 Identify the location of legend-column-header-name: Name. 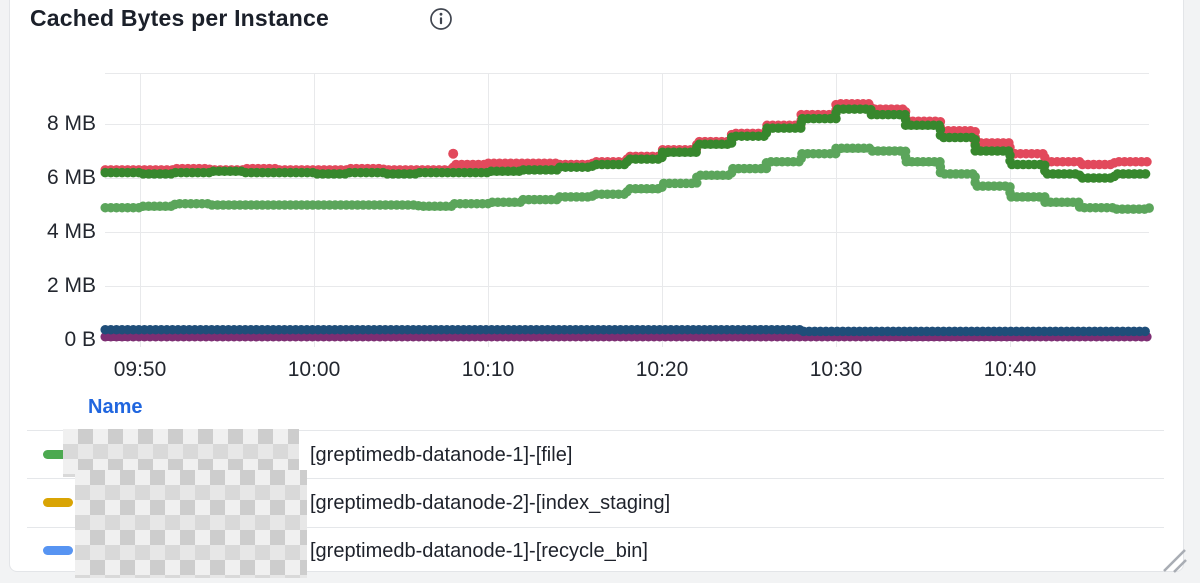
(115, 407).